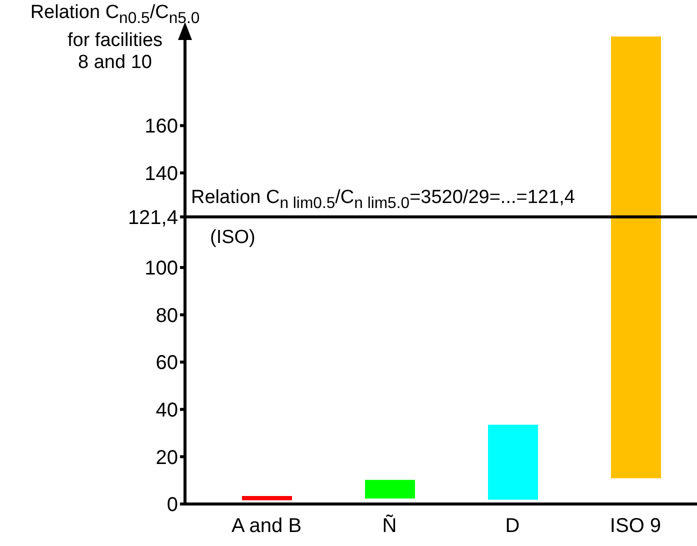 This screenshot has width=697, height=546. I want to click on y-tick-label: 0, so click(172, 505).